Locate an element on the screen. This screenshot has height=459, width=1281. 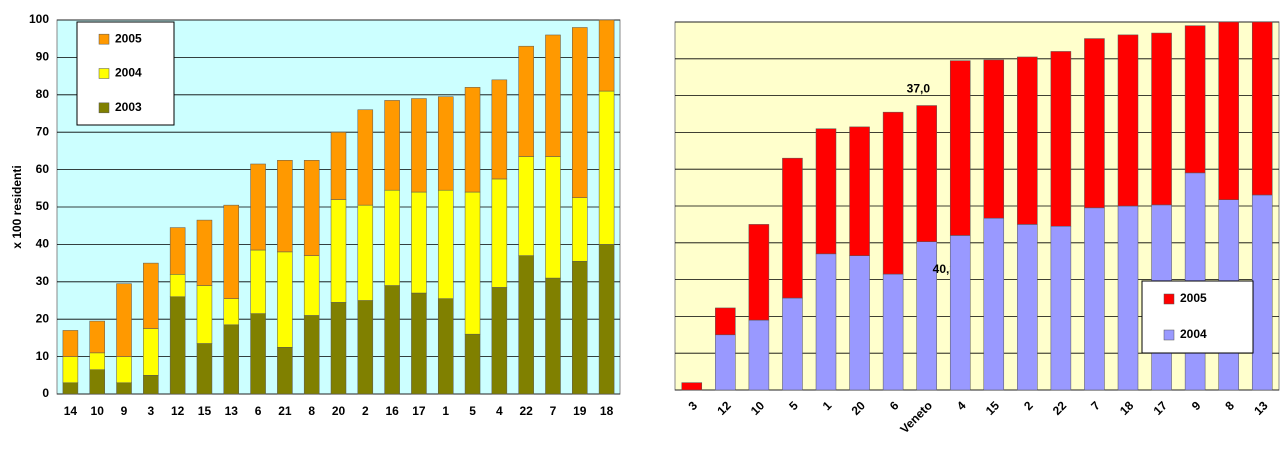
x-tick-label: 10 is located at coordinates (758, 408).